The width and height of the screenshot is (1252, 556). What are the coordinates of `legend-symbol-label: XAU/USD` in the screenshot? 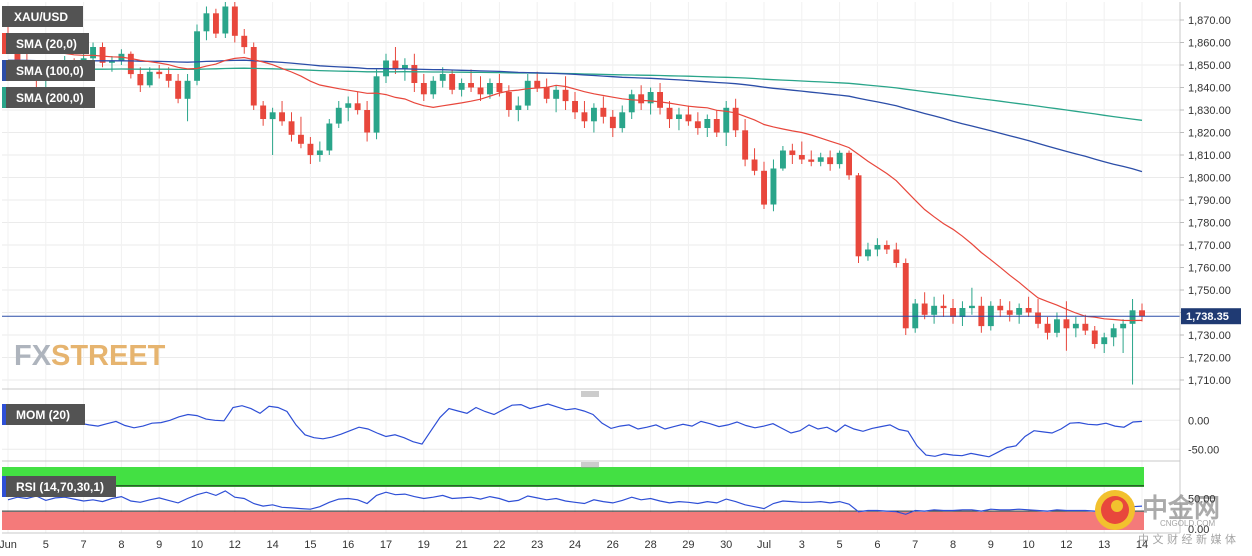 It's located at (41, 17).